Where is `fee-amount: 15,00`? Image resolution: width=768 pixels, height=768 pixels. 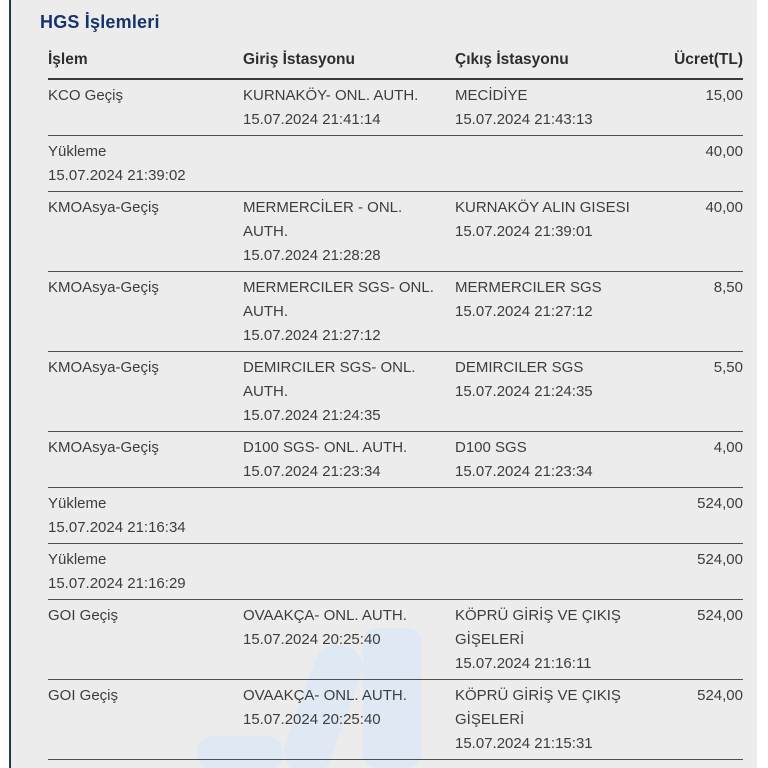
fee-amount: 15,00 is located at coordinates (724, 95).